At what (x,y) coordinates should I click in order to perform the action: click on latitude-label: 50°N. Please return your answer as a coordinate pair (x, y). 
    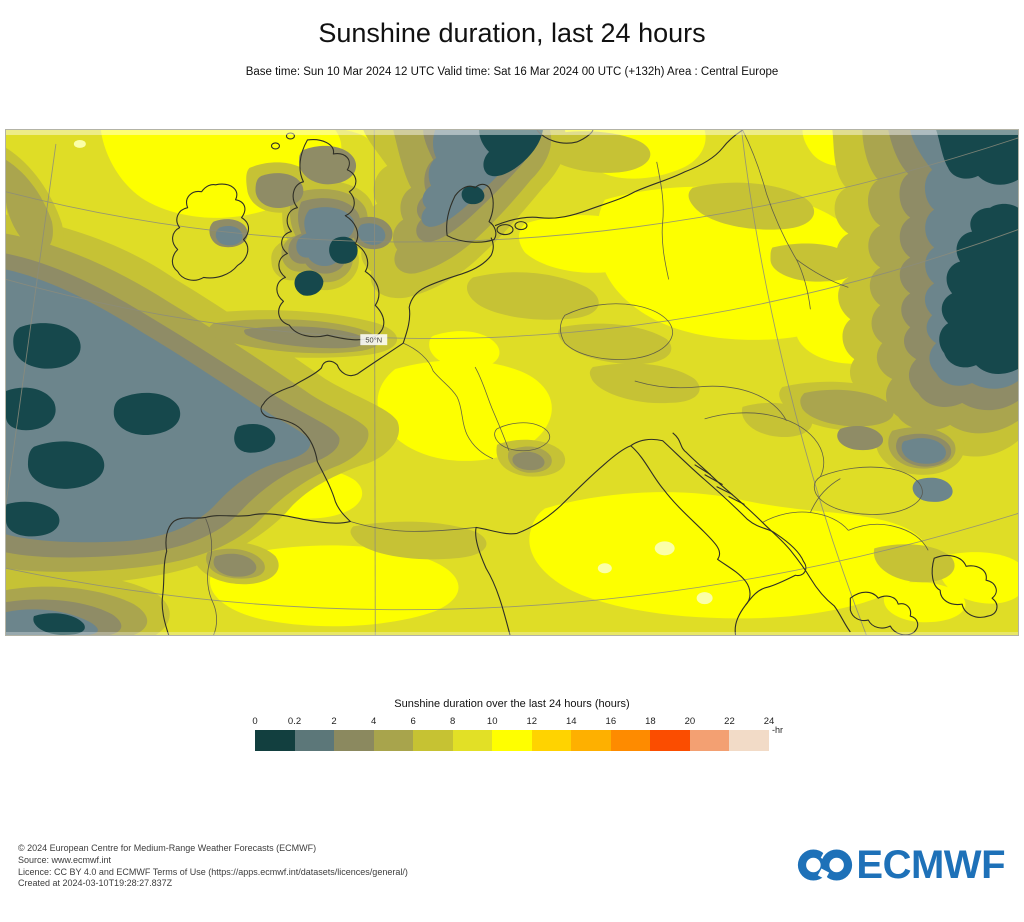
    Looking at the image, I should click on (373, 340).